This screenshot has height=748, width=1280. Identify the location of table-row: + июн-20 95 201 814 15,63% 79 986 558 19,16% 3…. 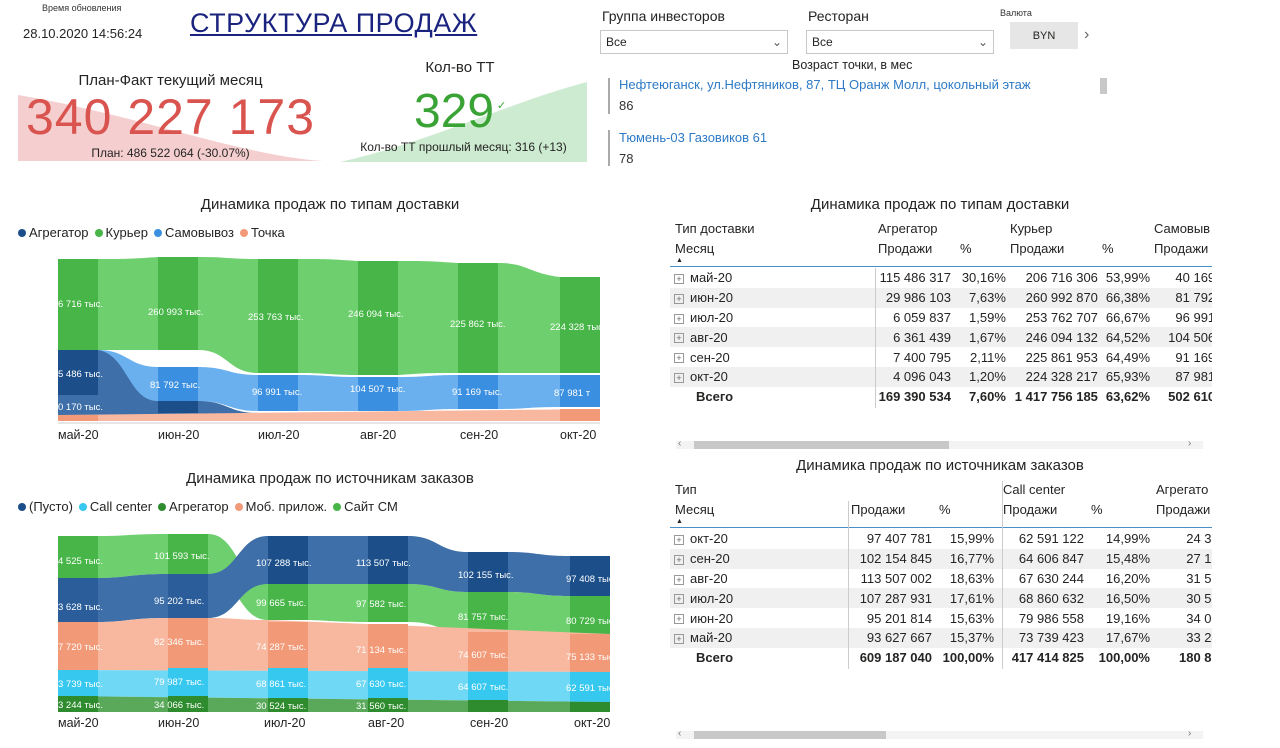
(941, 618).